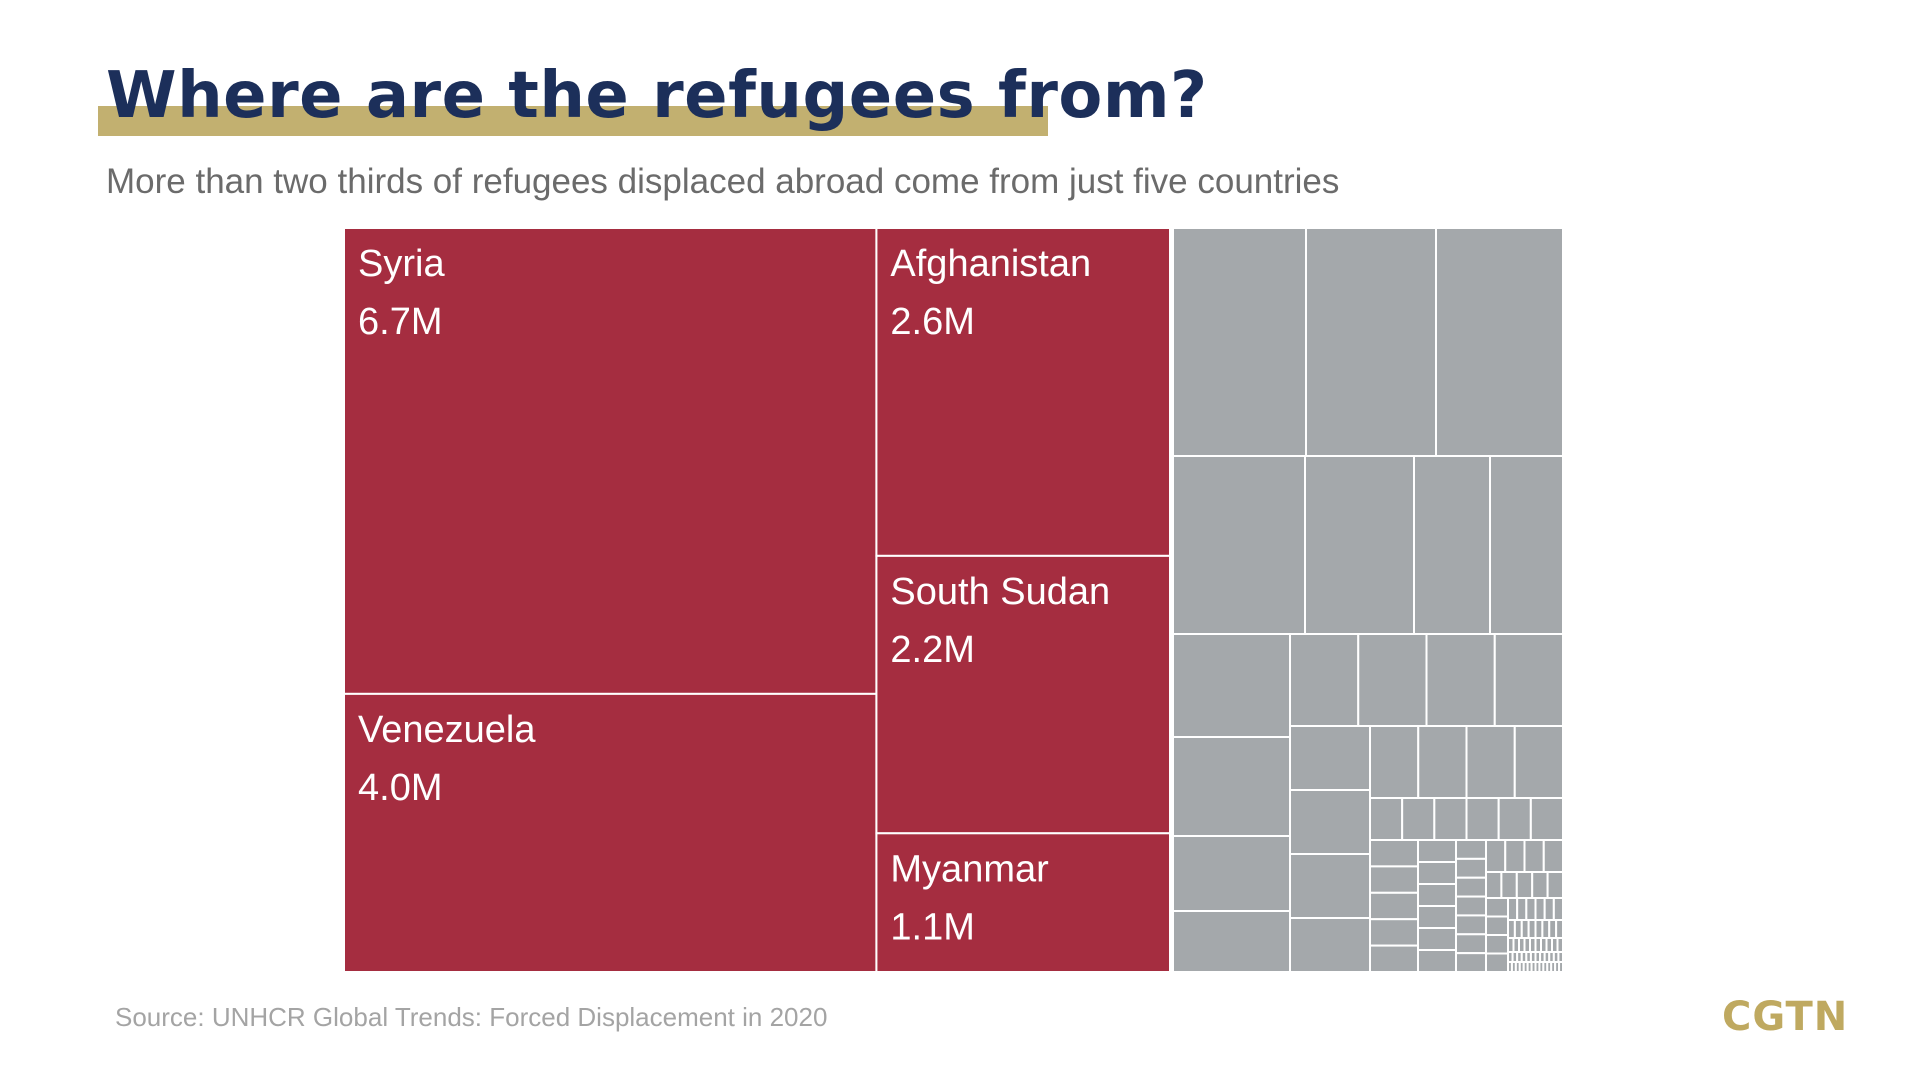 This screenshot has height=1080, width=1920. What do you see at coordinates (932, 322) in the screenshot?
I see `tile-value-afghanistan: 2.6M` at bounding box center [932, 322].